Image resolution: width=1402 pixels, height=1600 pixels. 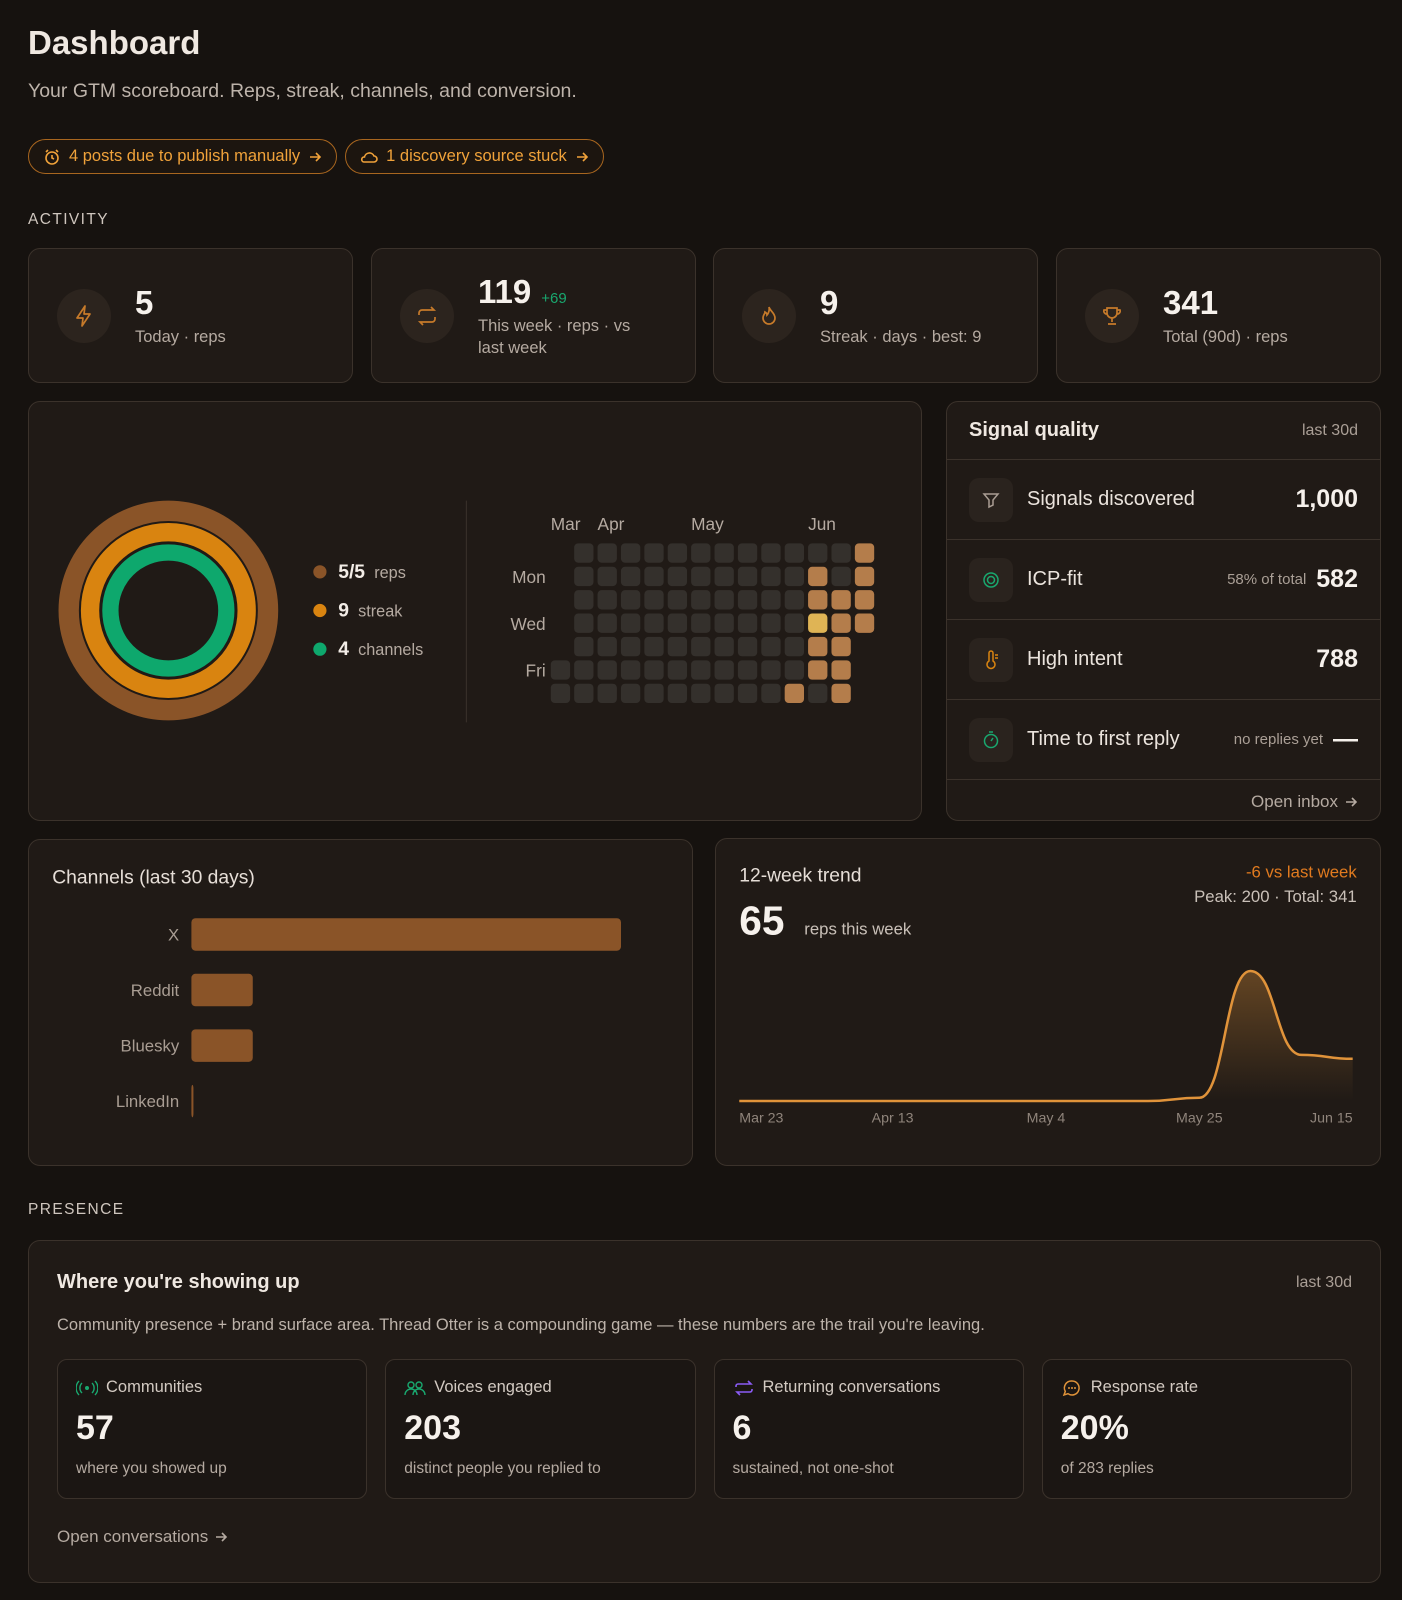 What do you see at coordinates (1199, 1118) in the screenshot?
I see `x-tick-label: May 25` at bounding box center [1199, 1118].